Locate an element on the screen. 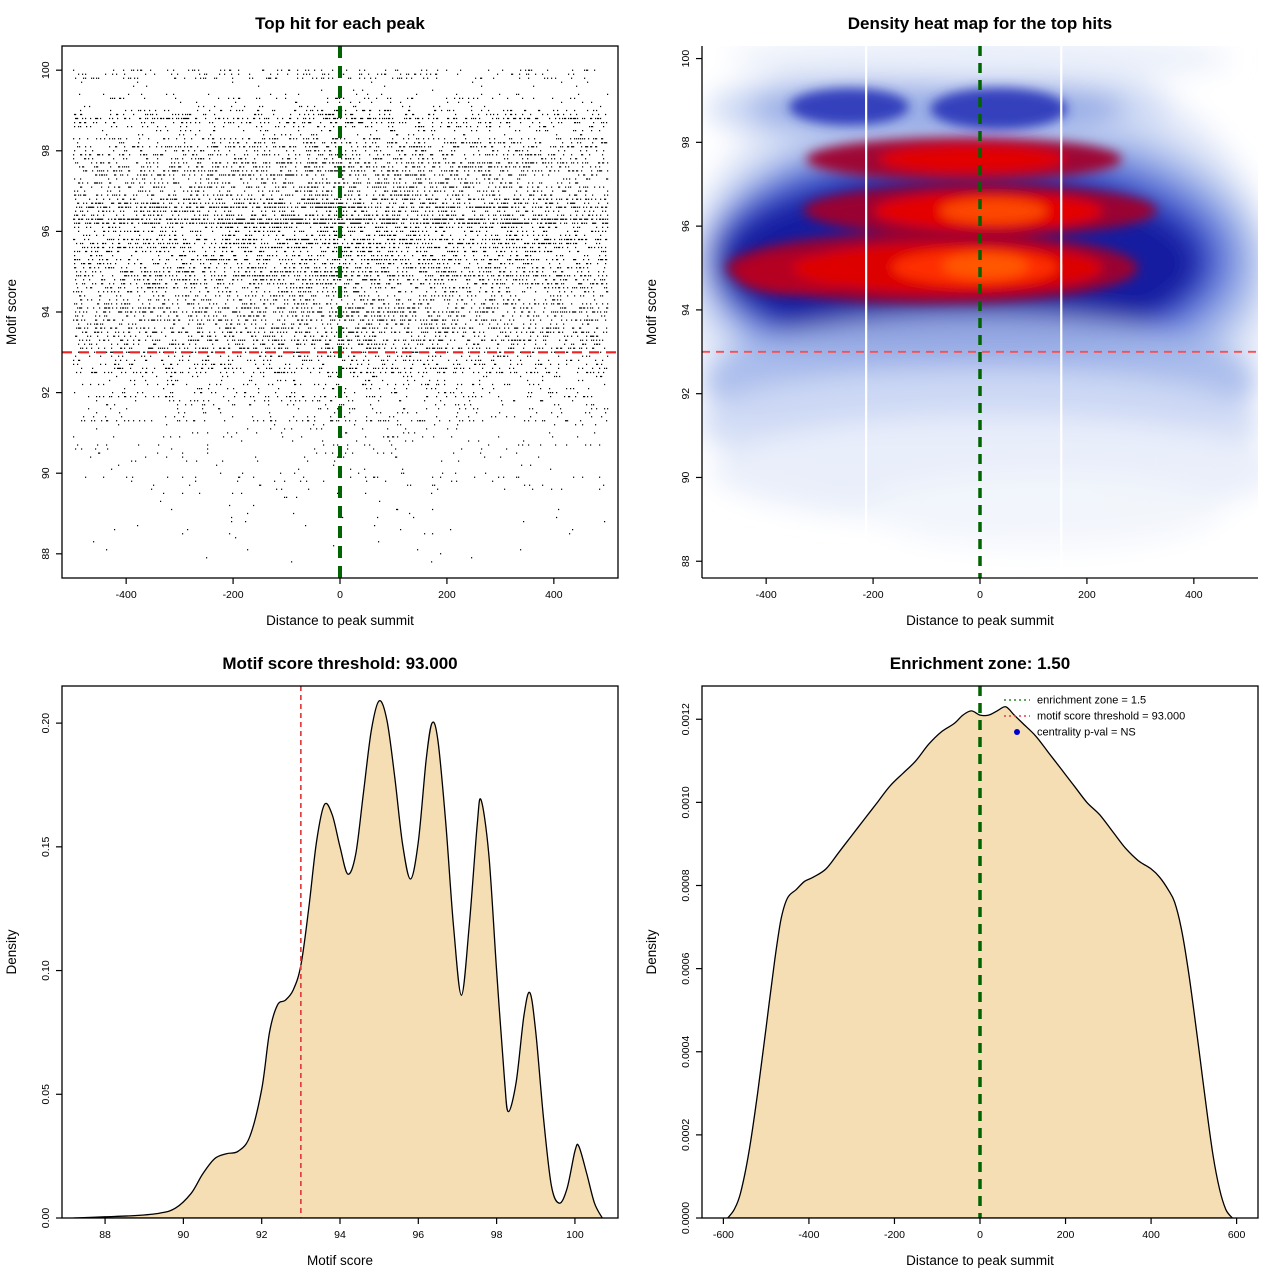 The height and width of the screenshot is (1280, 1280). x-axis-label: Motif score is located at coordinates (340, 1260).